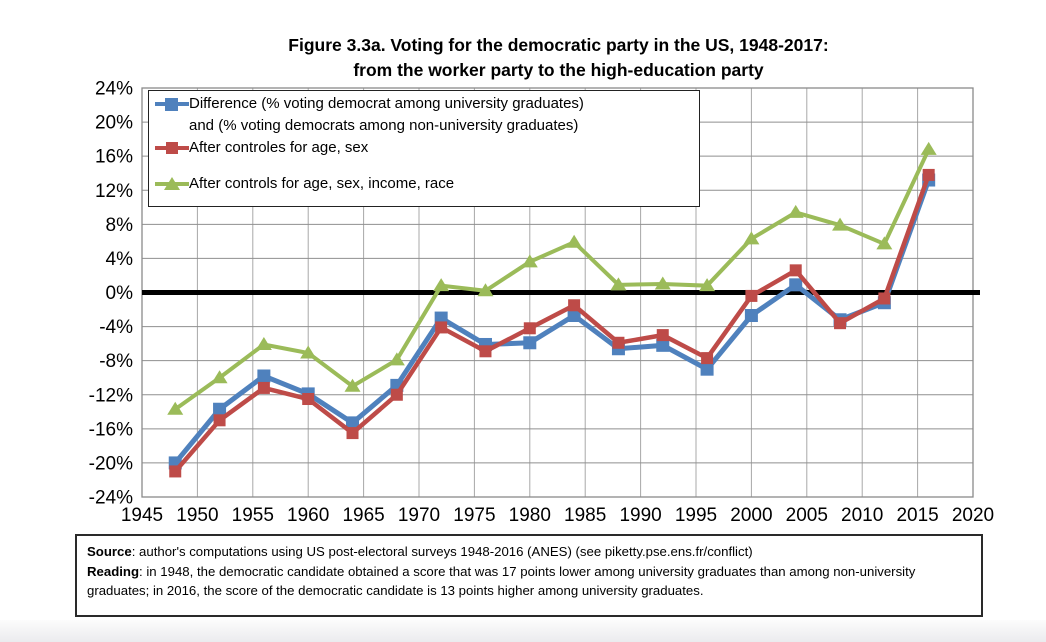 This screenshot has width=1046, height=642. Describe the element at coordinates (111, 463) in the screenshot. I see `y-tick-label: -20%` at that location.